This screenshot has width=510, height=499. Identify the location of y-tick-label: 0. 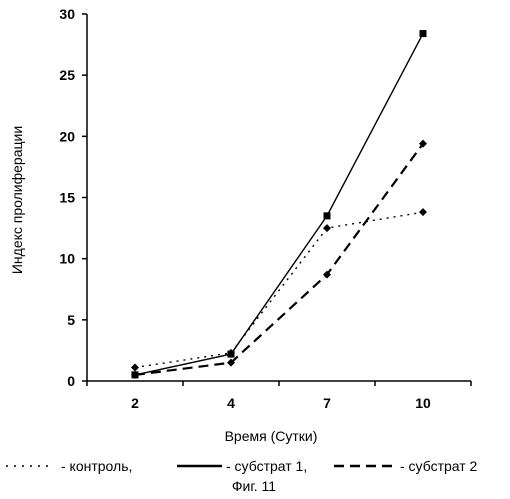
(71, 381).